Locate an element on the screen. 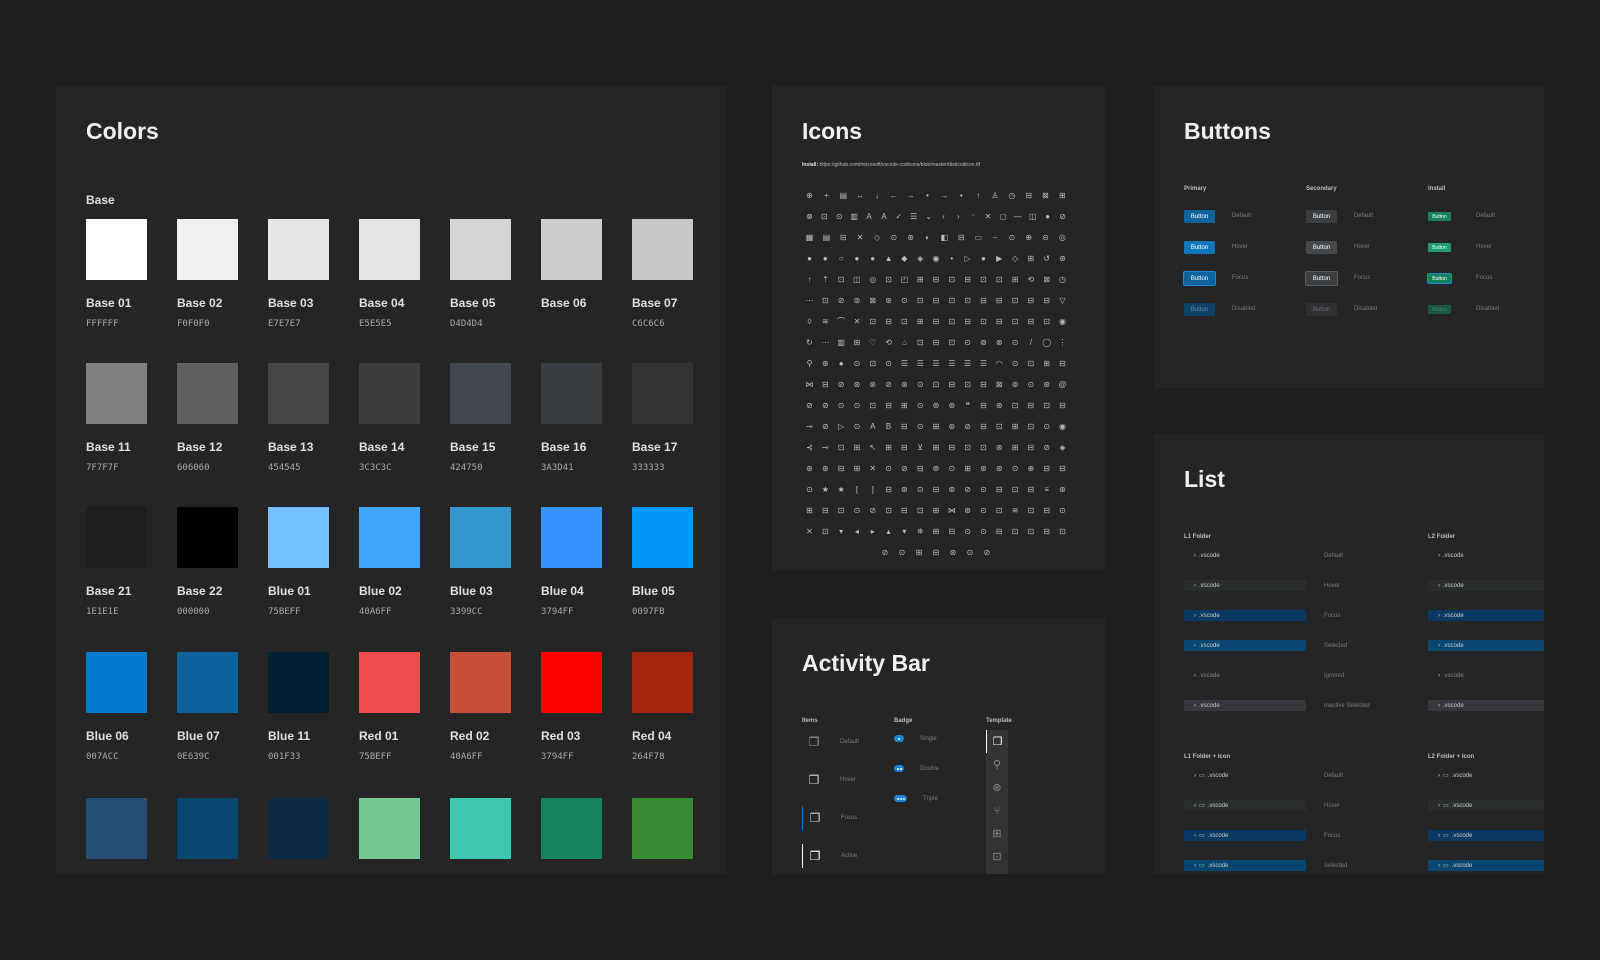 Image resolution: width=1600 pixels, height=960 pixels. codicon-glyph-icon: ⟲ is located at coordinates (1031, 279).